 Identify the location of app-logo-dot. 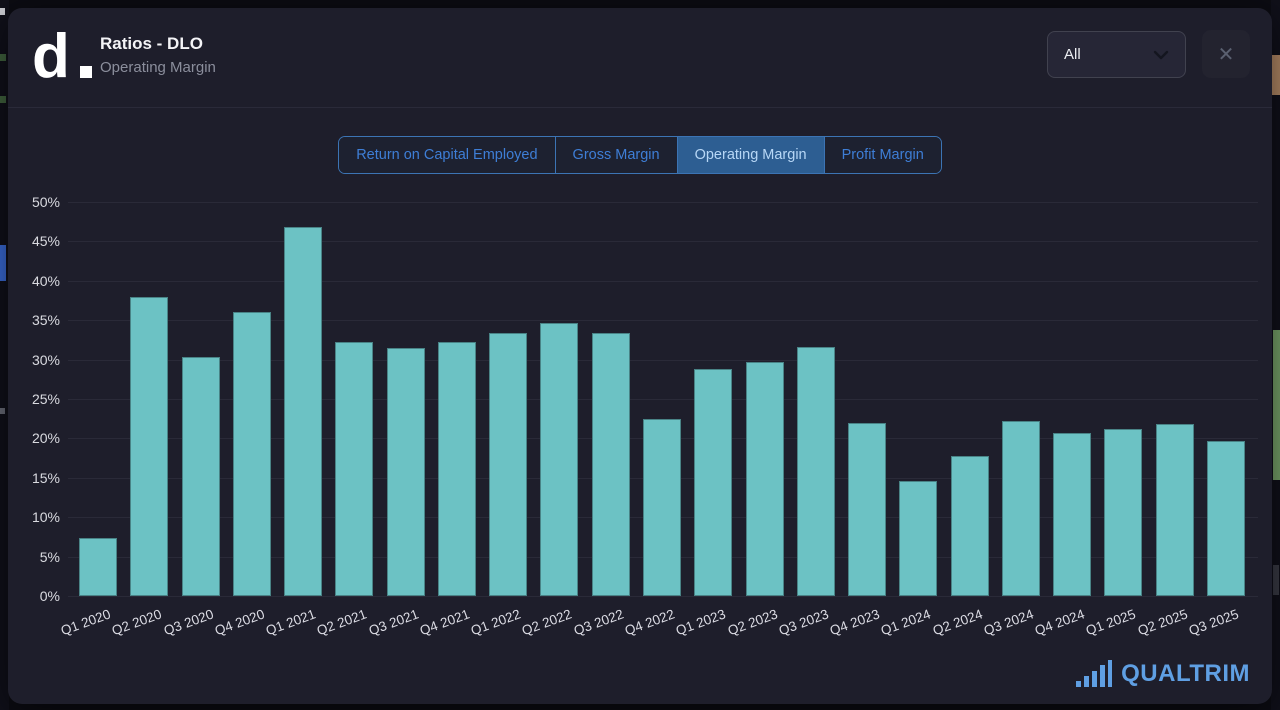
(85, 72).